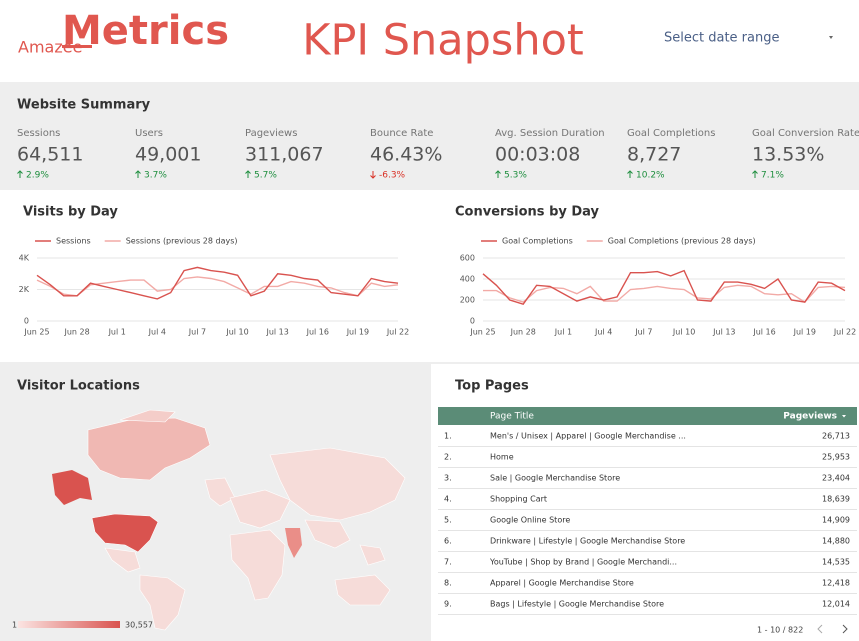 This screenshot has width=859, height=641. What do you see at coordinates (845, 629) in the screenshot?
I see `next-page` at bounding box center [845, 629].